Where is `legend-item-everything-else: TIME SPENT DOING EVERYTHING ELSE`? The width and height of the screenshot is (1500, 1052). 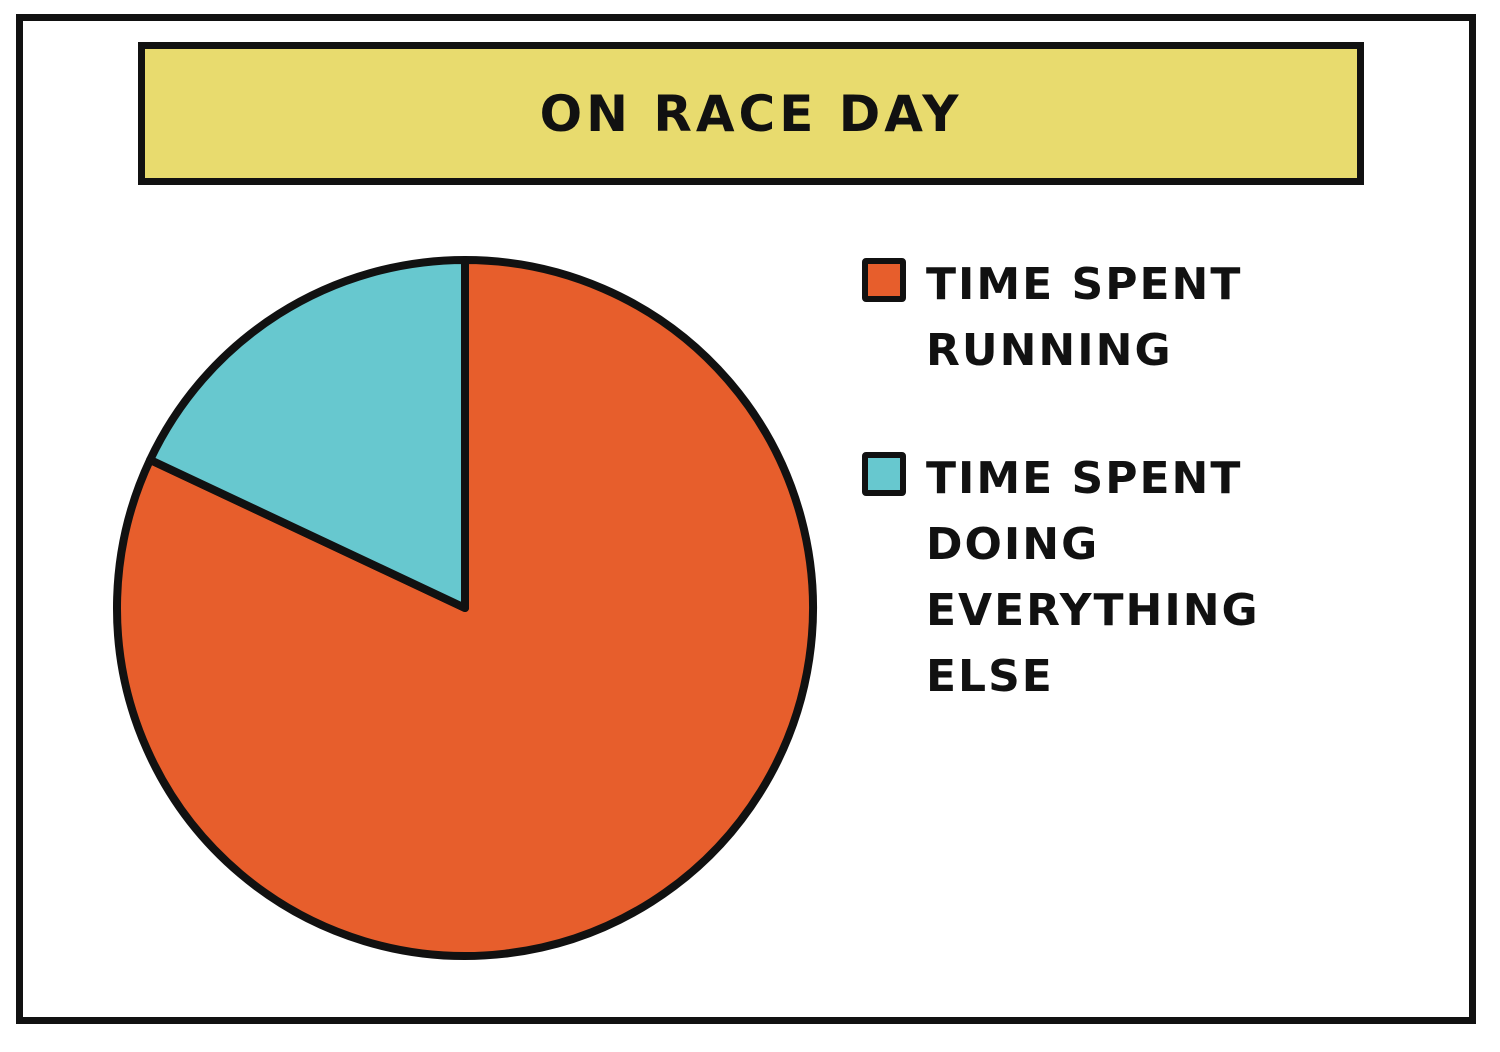 legend-item-everything-else: TIME SPENT DOING EVERYTHING ELSE is located at coordinates (1142, 578).